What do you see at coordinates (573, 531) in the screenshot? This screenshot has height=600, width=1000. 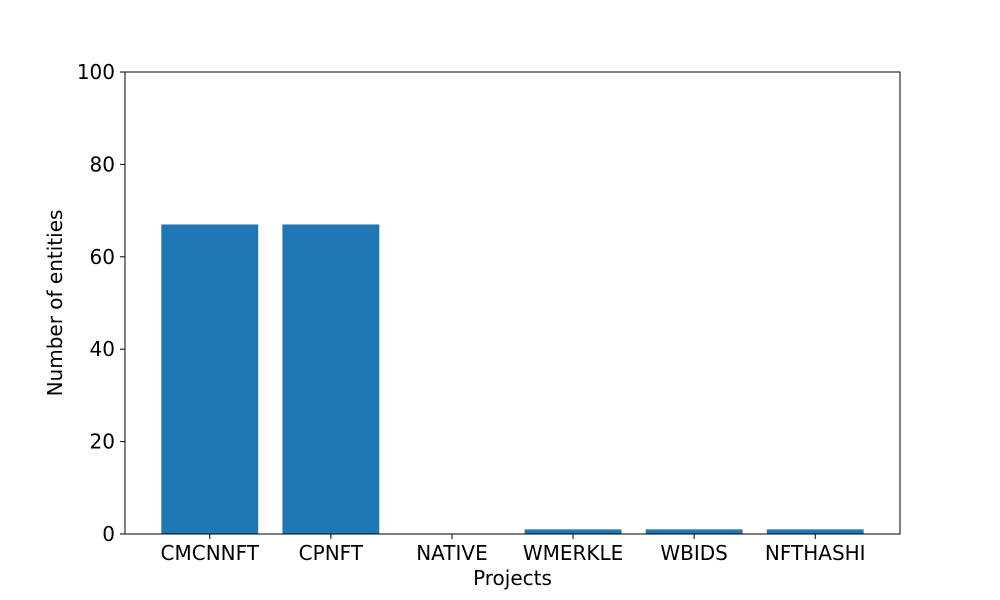 I see `bar-wmerkle` at bounding box center [573, 531].